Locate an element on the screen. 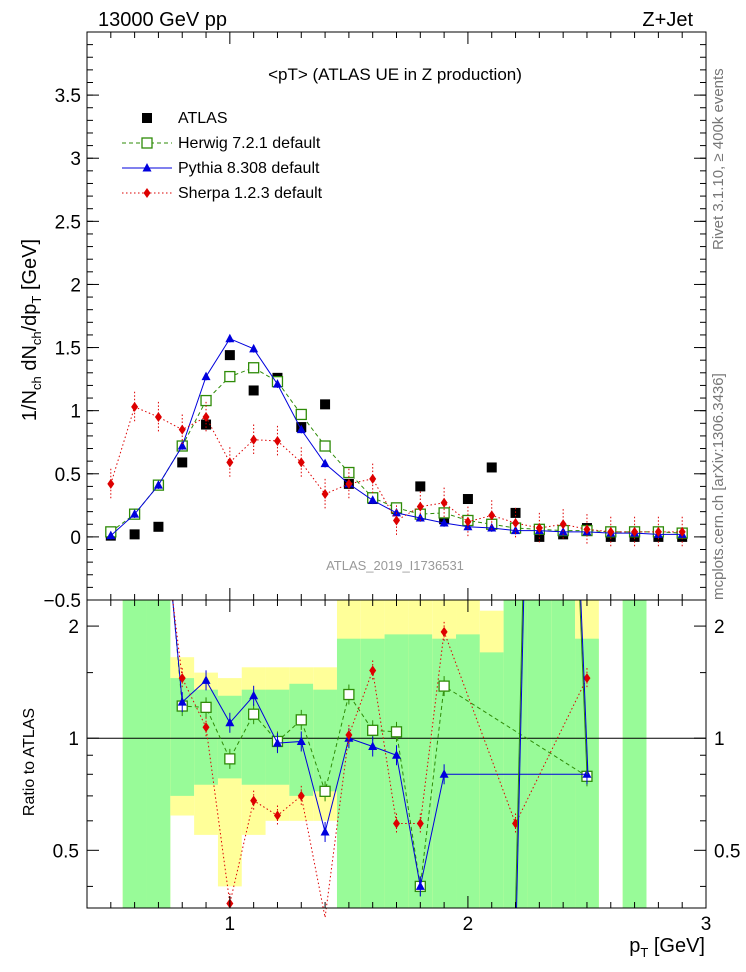  legend-label-pythia: Pythia 8.308 default is located at coordinates (249, 168).